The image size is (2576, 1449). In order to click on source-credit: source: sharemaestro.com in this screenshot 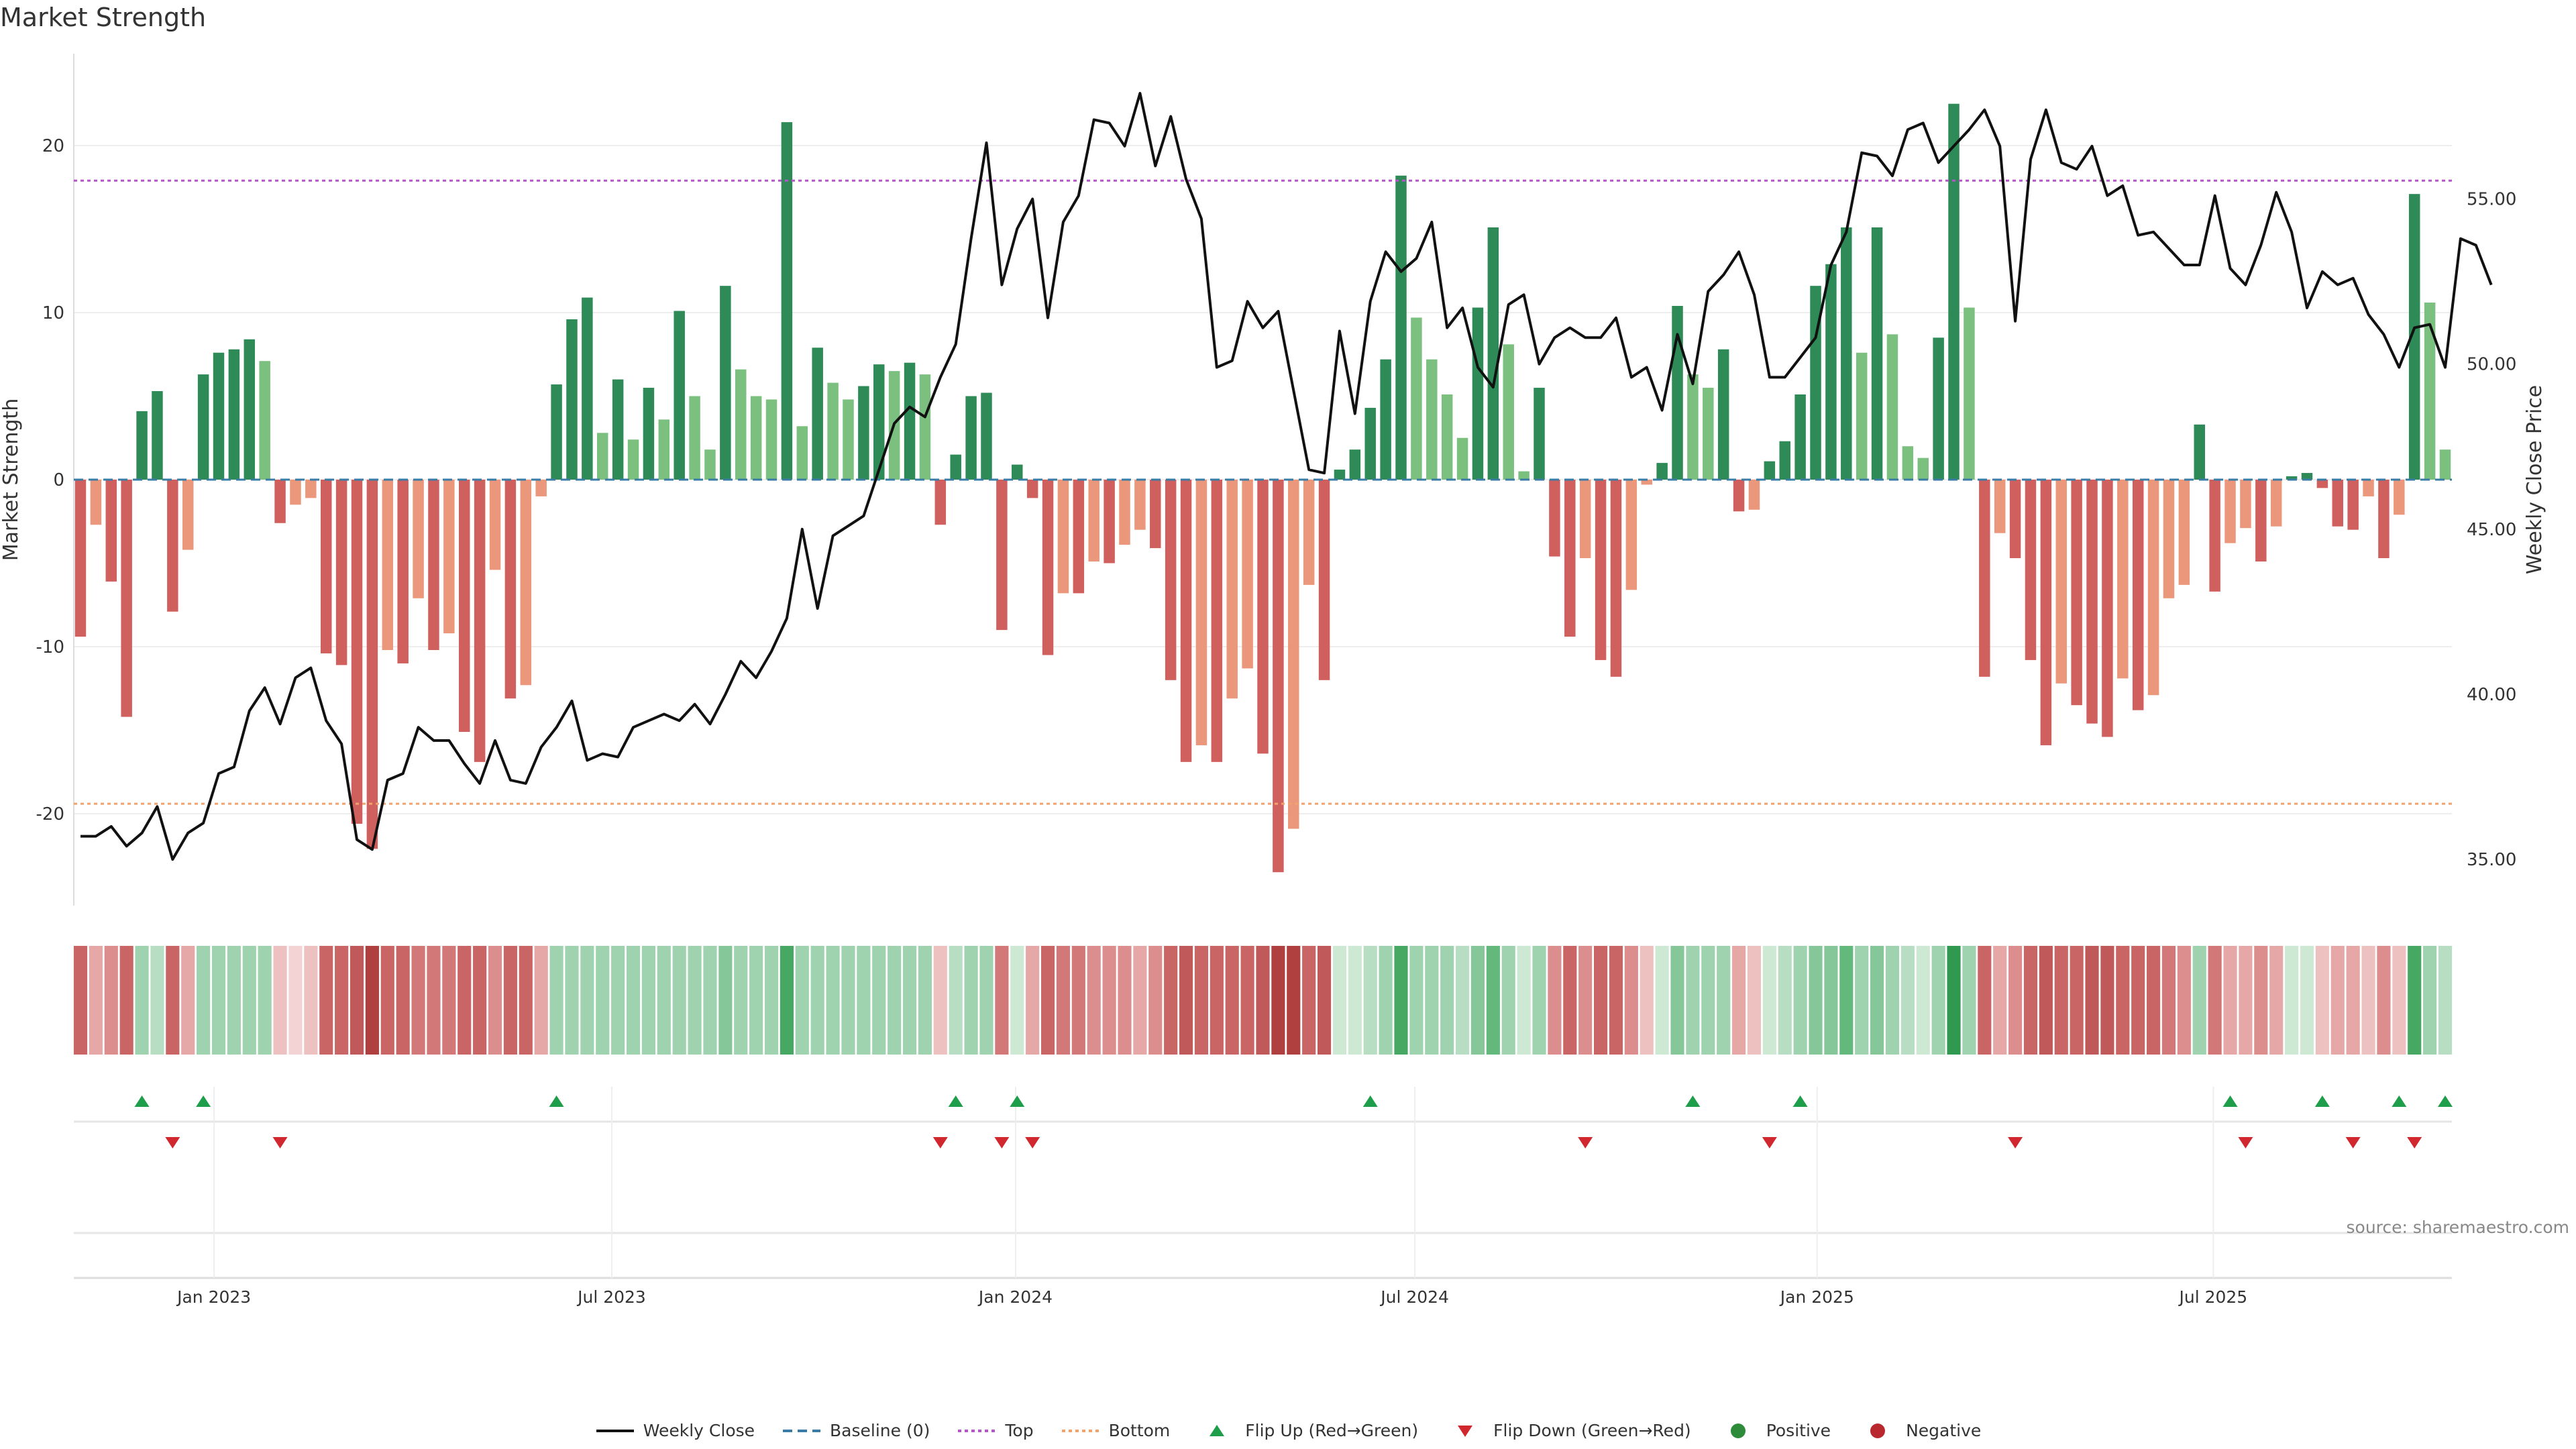, I will do `click(2458, 1227)`.